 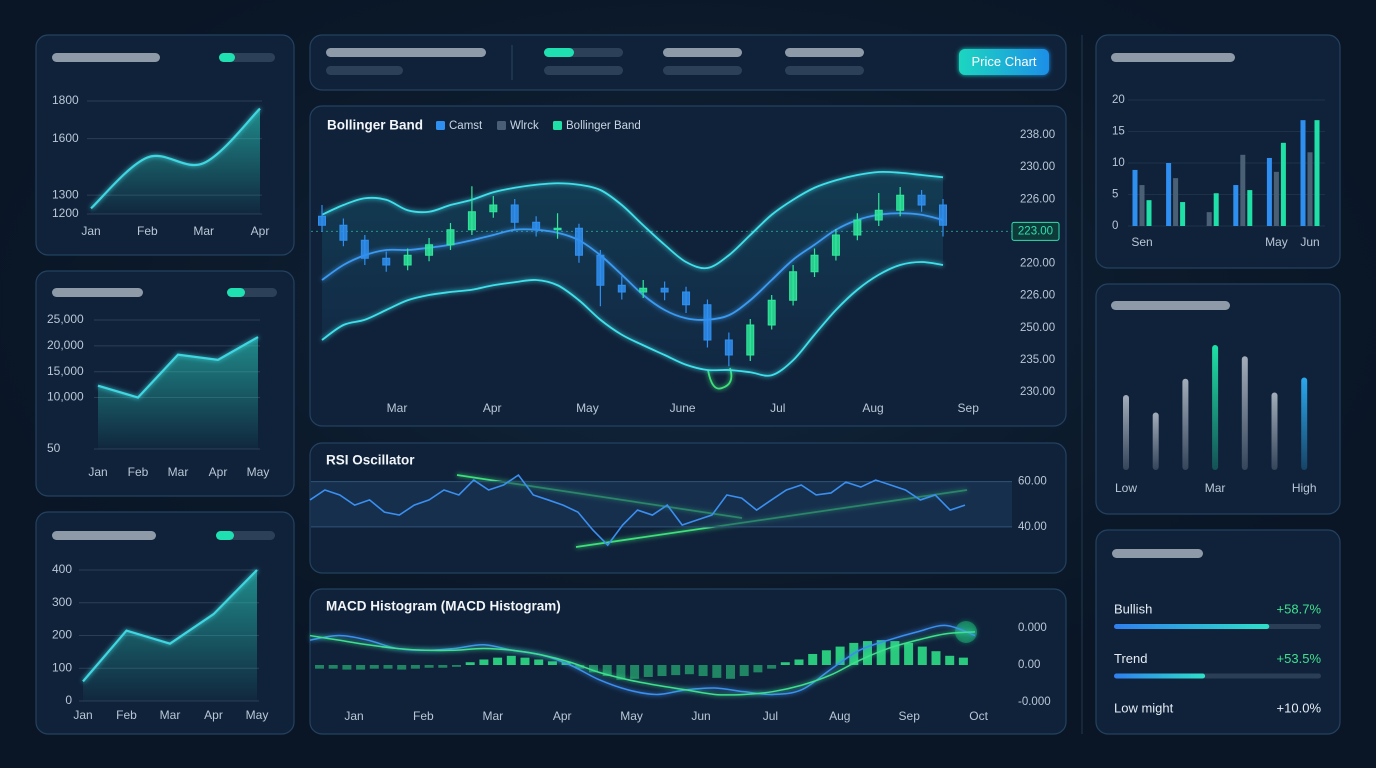 I want to click on stat-value: +10.0%, so click(x=1299, y=707).